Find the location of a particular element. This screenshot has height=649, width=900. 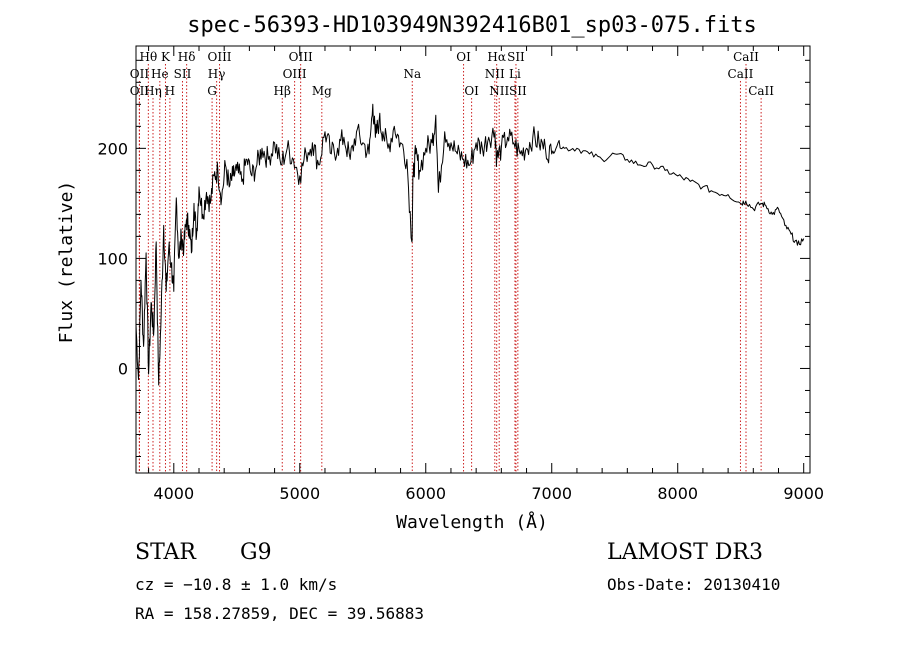

y-tick-label-0: 0 is located at coordinates (123, 368).